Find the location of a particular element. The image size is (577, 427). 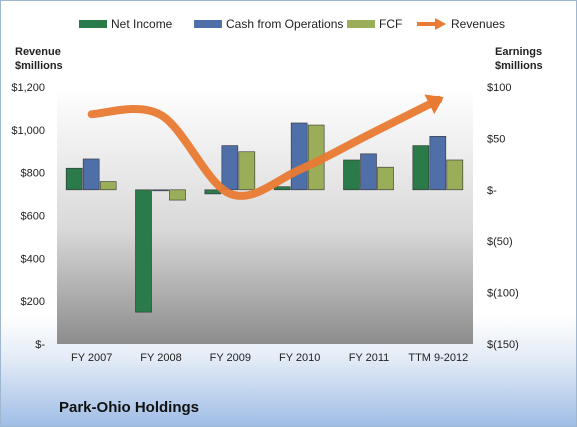

legend-item-net-income: Net Income is located at coordinates (125, 24).